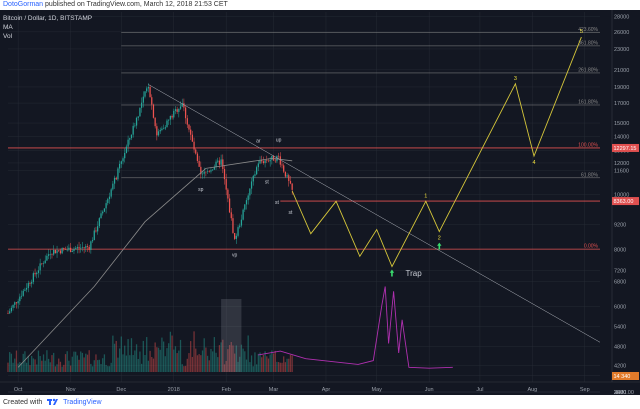  I want to click on price-marker, so click(625, 147).